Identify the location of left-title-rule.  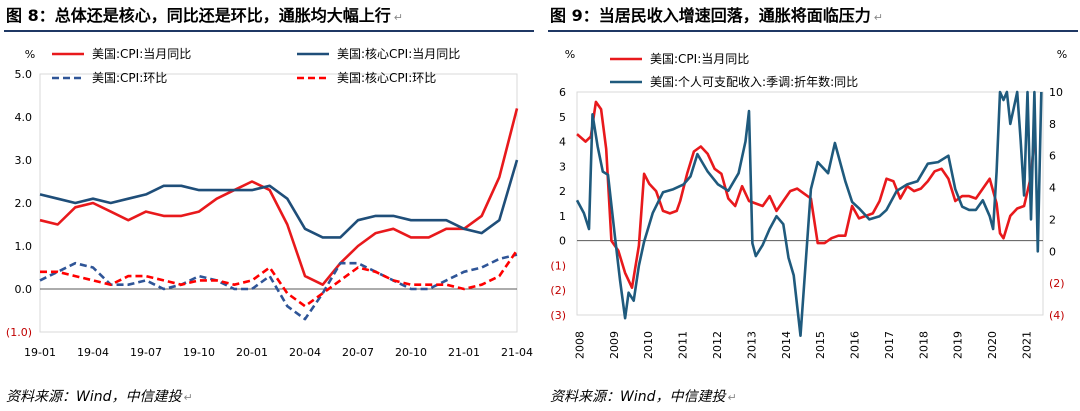
(269, 31).